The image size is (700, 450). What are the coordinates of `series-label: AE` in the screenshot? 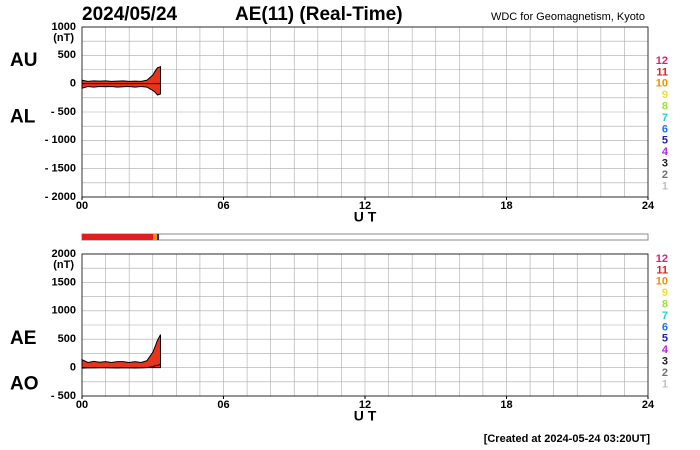 It's located at (23, 338).